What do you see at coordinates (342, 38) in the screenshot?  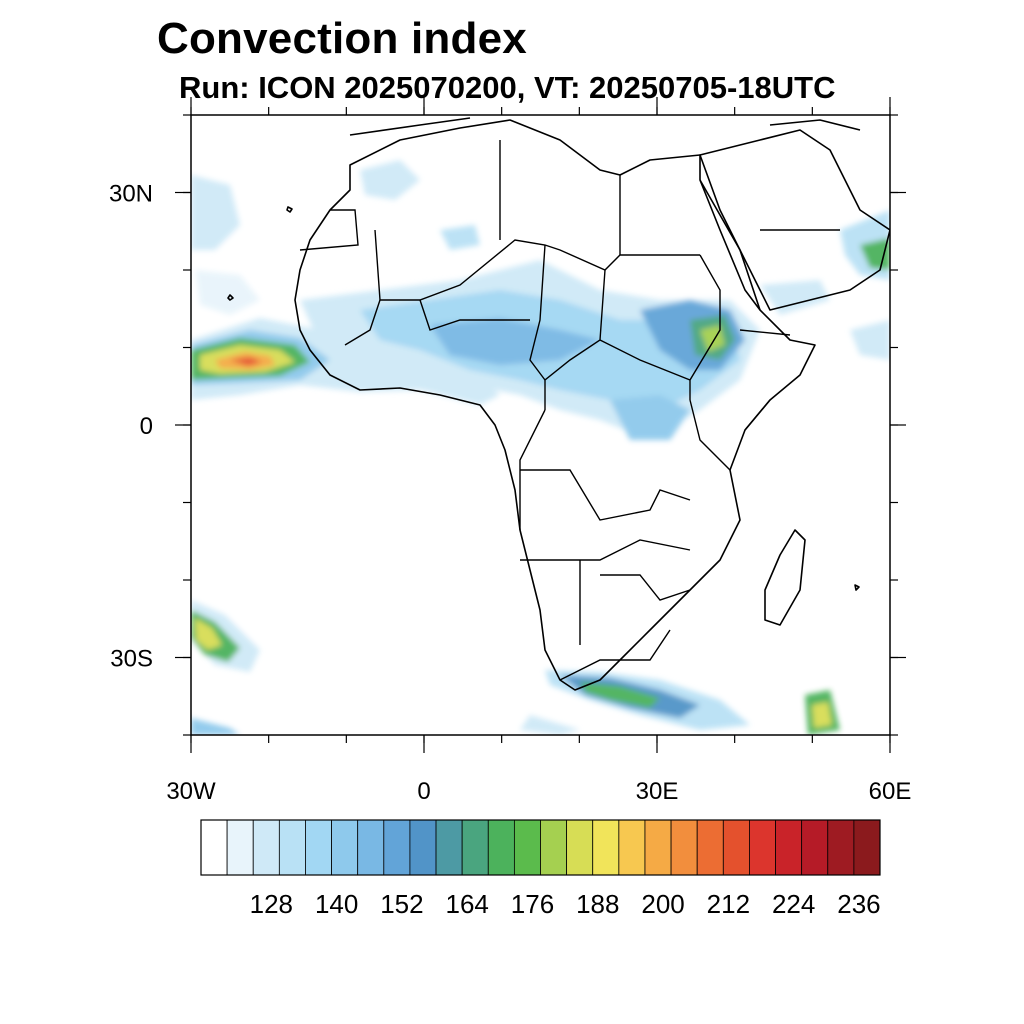 I see `chart-title: Convection index` at bounding box center [342, 38].